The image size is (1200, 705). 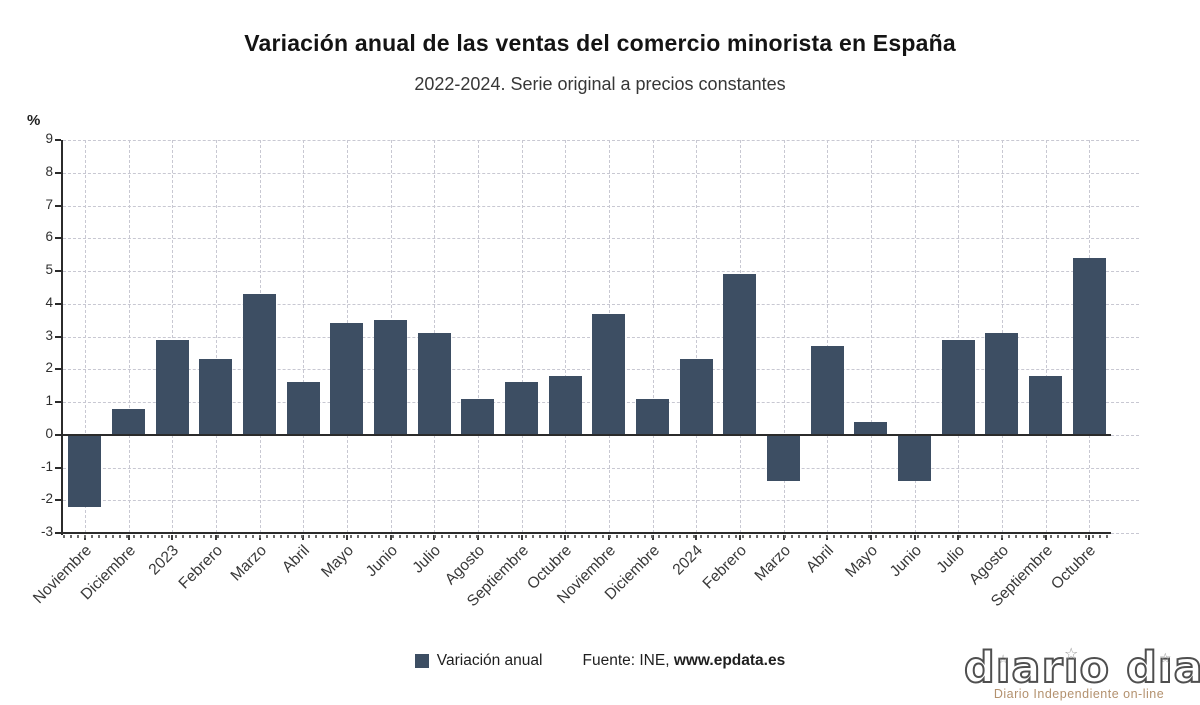 What do you see at coordinates (46, 531) in the screenshot?
I see `y-tick-label: -3` at bounding box center [46, 531].